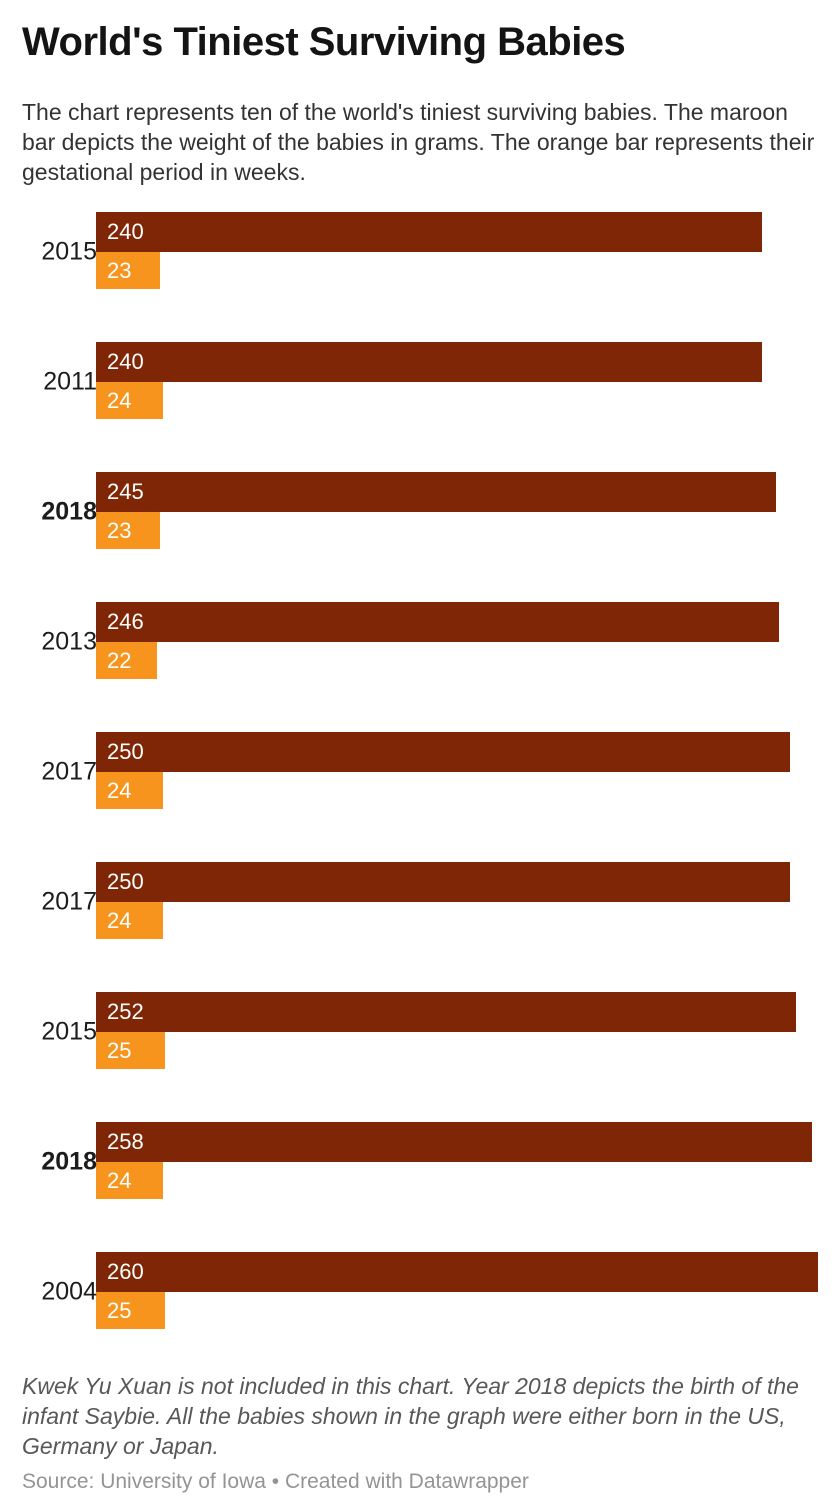 The height and width of the screenshot is (1512, 840). What do you see at coordinates (125, 491) in the screenshot?
I see `weight-value-label: 245` at bounding box center [125, 491].